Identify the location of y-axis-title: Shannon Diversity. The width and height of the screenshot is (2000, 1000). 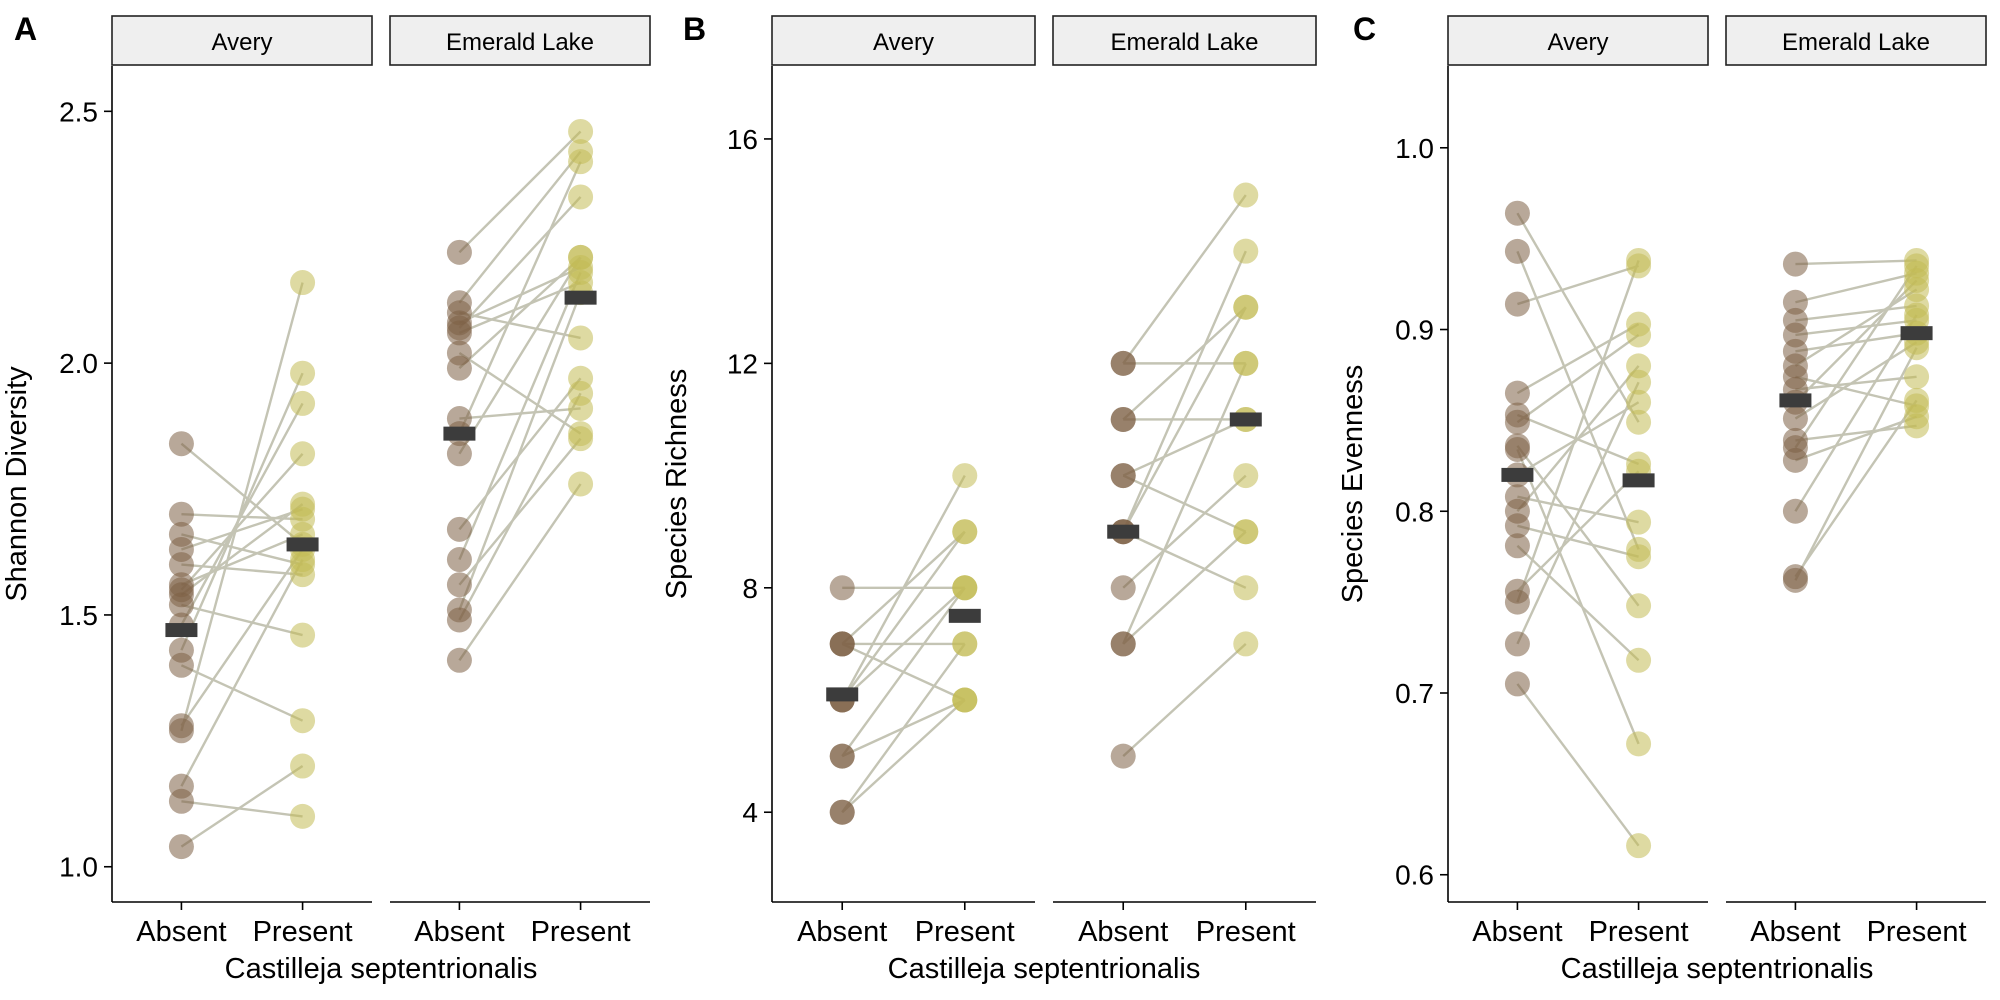
(17, 484).